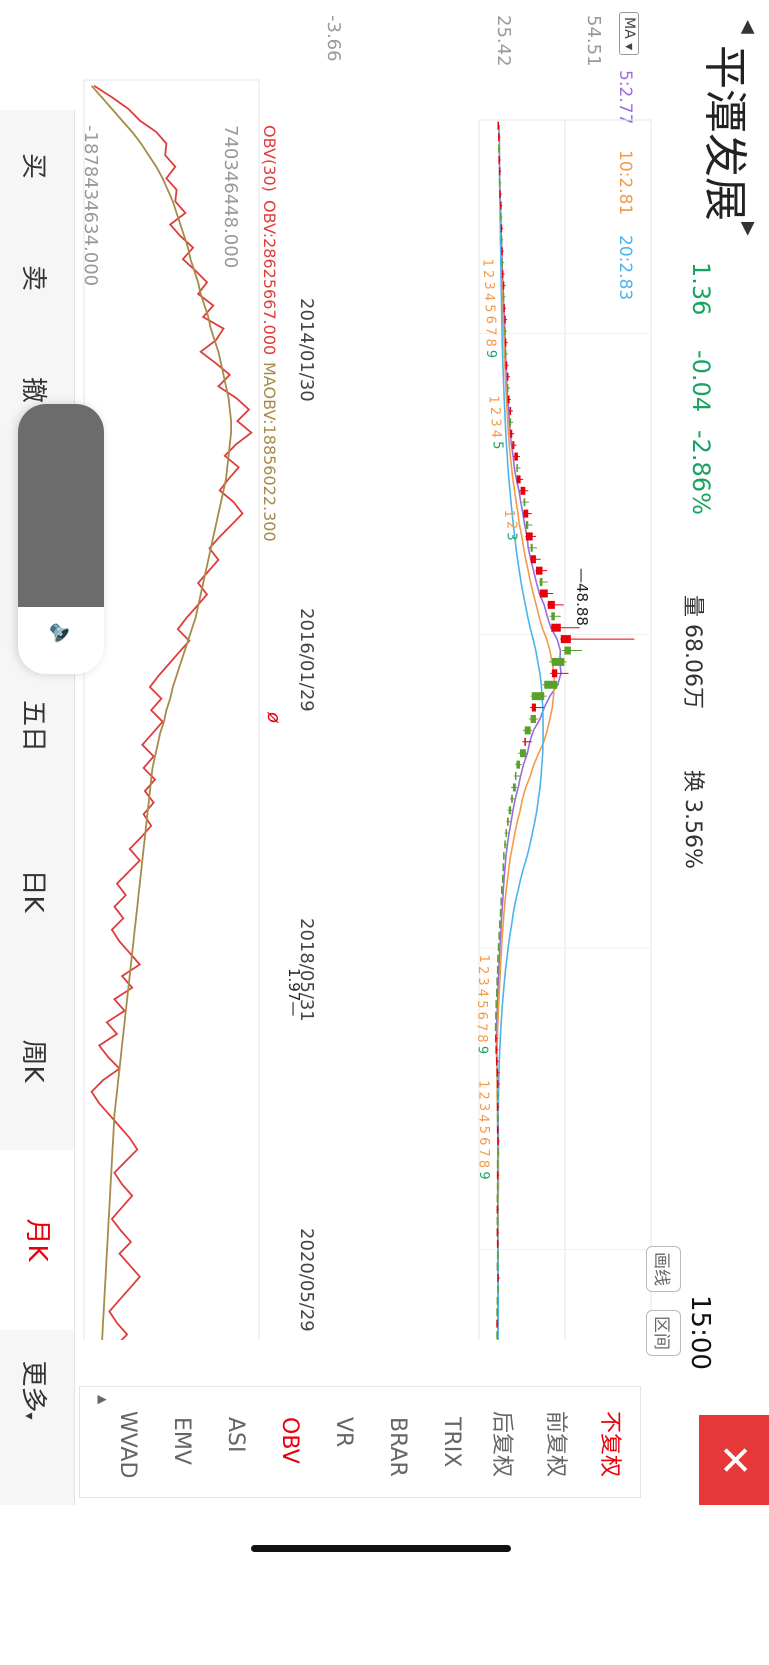 The height and width of the screenshot is (1665, 769). Describe the element at coordinates (609, 1444) in the screenshot. I see `adjust-none: 不复权` at that location.